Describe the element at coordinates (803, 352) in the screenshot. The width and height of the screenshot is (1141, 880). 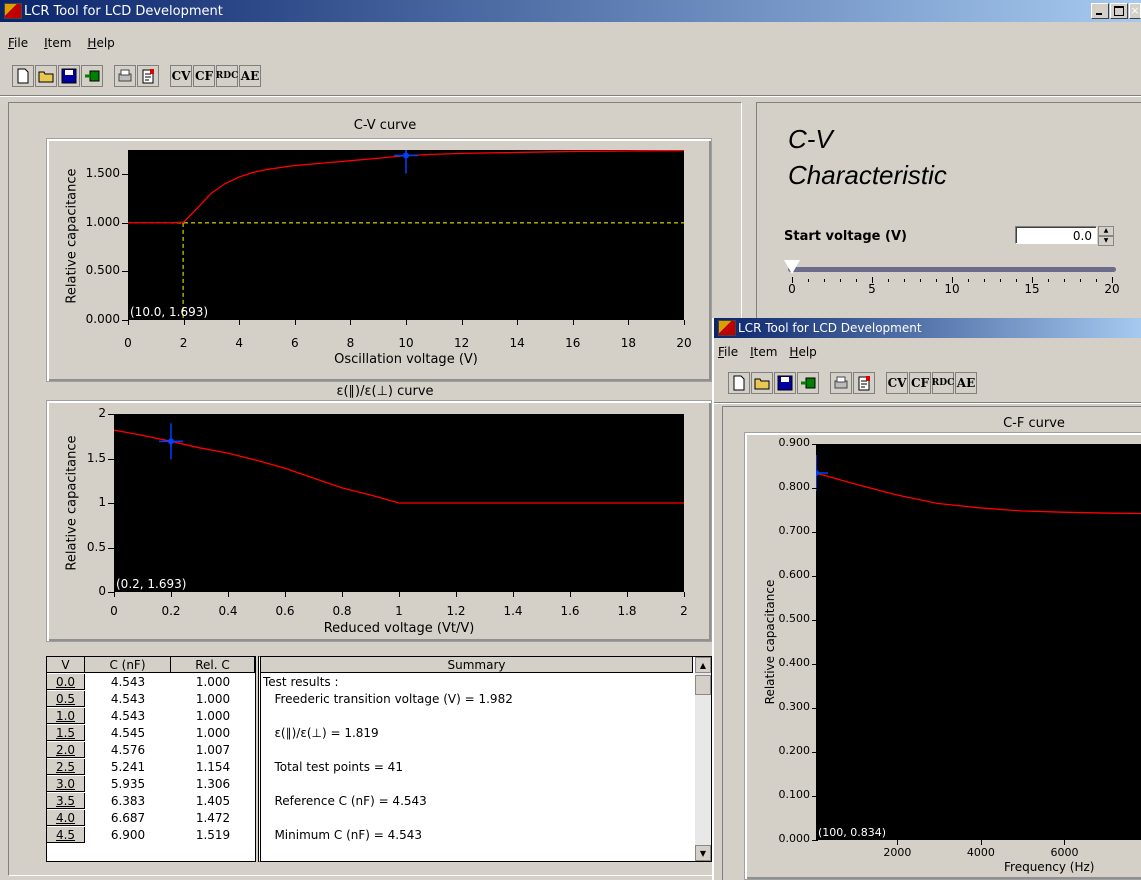
I see `second-menu-help: Help` at that location.